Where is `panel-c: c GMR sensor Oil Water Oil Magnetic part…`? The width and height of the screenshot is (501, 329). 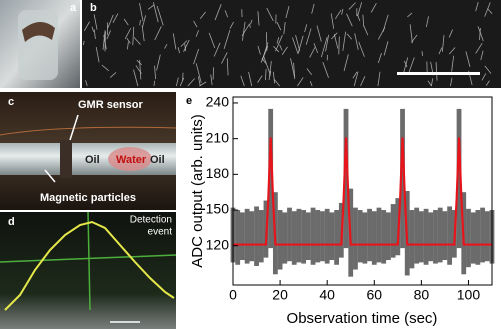 panel-c: c GMR sensor Oil Water Oil Magnetic part… is located at coordinates (88, 151).